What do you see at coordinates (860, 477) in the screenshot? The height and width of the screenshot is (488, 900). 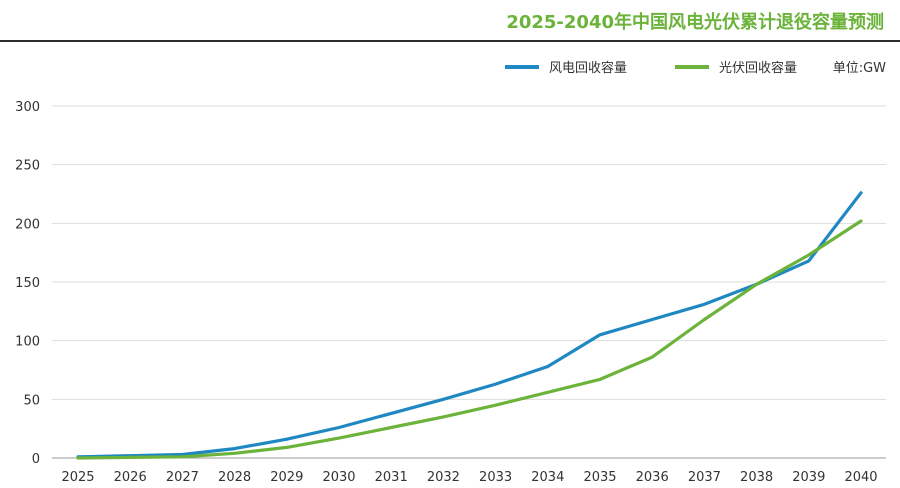 I see `x-tick-label: 2040` at bounding box center [860, 477].